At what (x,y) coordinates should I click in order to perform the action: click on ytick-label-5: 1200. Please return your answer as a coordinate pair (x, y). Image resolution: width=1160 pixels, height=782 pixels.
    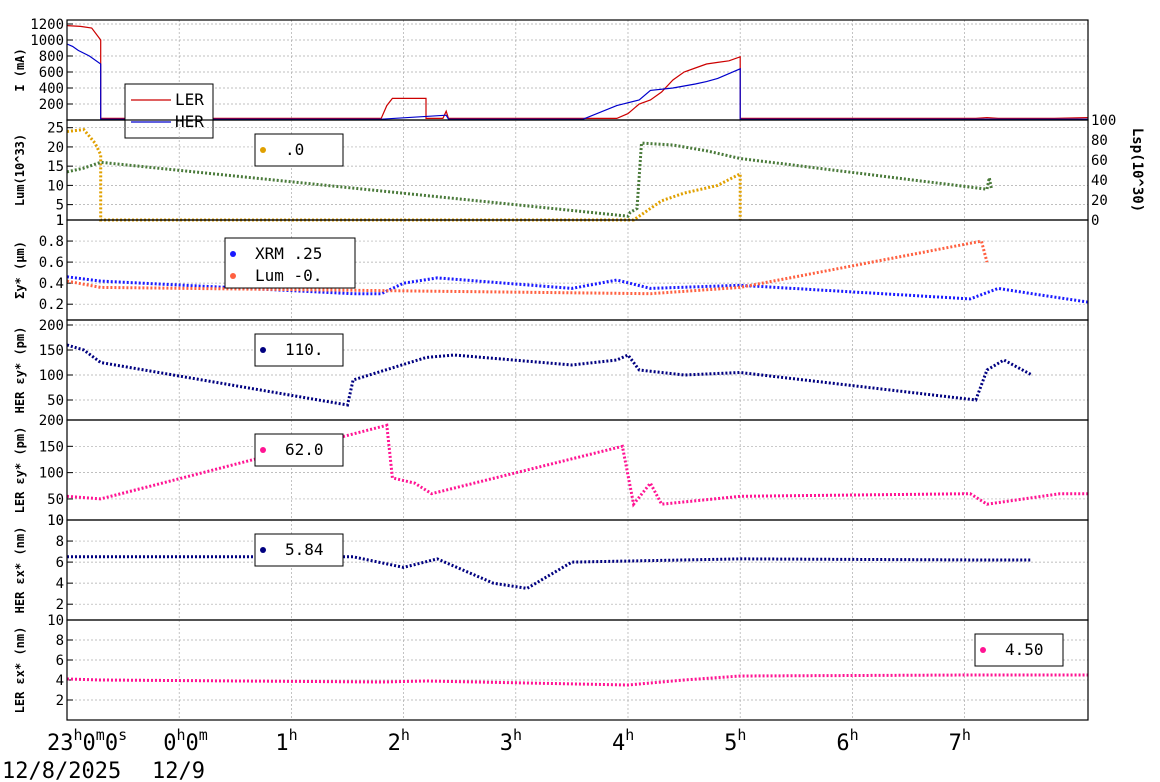
    Looking at the image, I should click on (47, 25).